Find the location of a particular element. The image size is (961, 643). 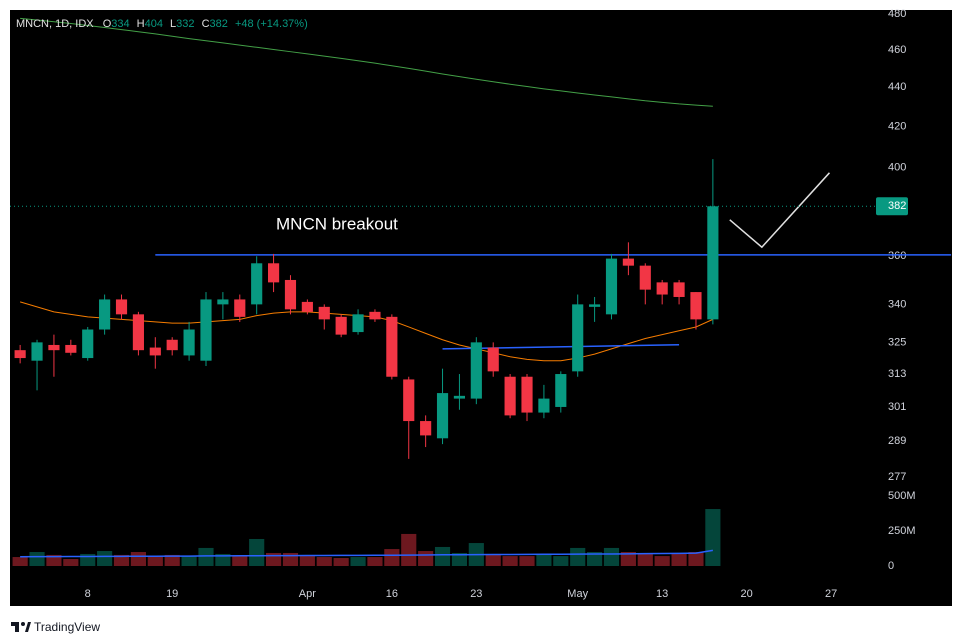

volume-ma is located at coordinates (366, 553).